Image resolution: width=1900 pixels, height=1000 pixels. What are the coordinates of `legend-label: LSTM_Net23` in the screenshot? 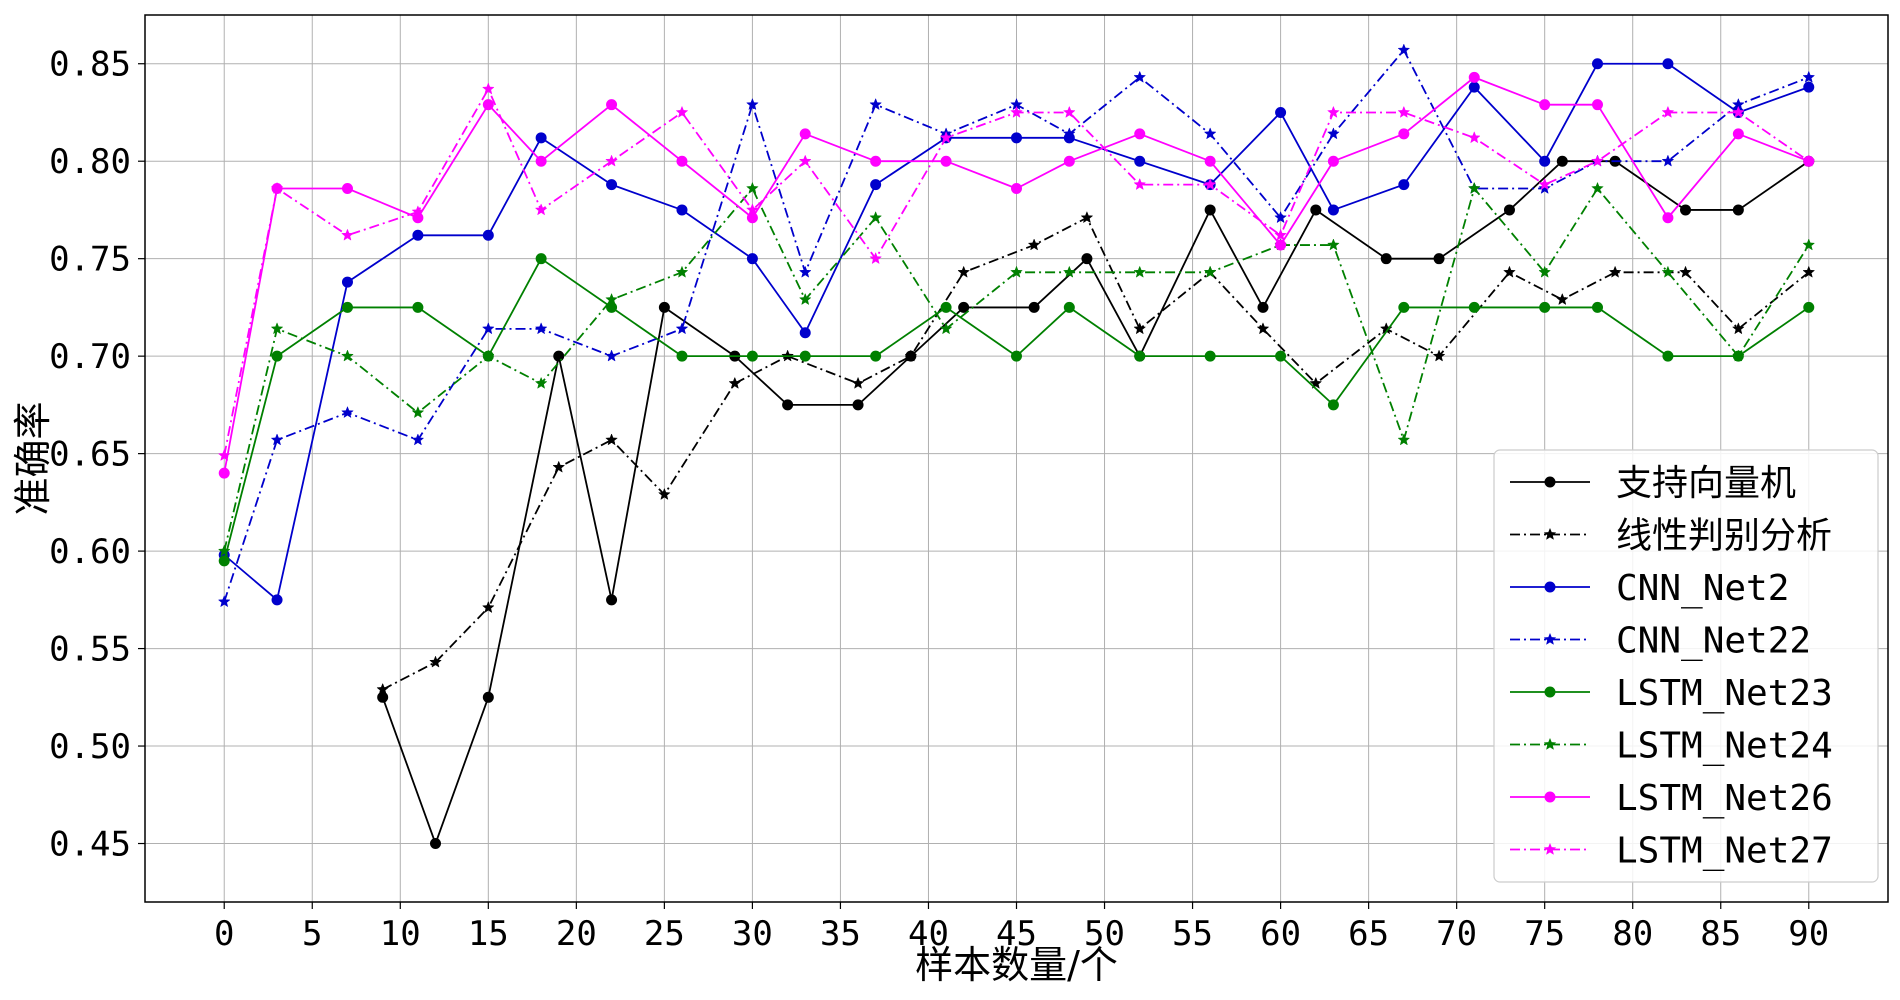 It's located at (1724, 693).